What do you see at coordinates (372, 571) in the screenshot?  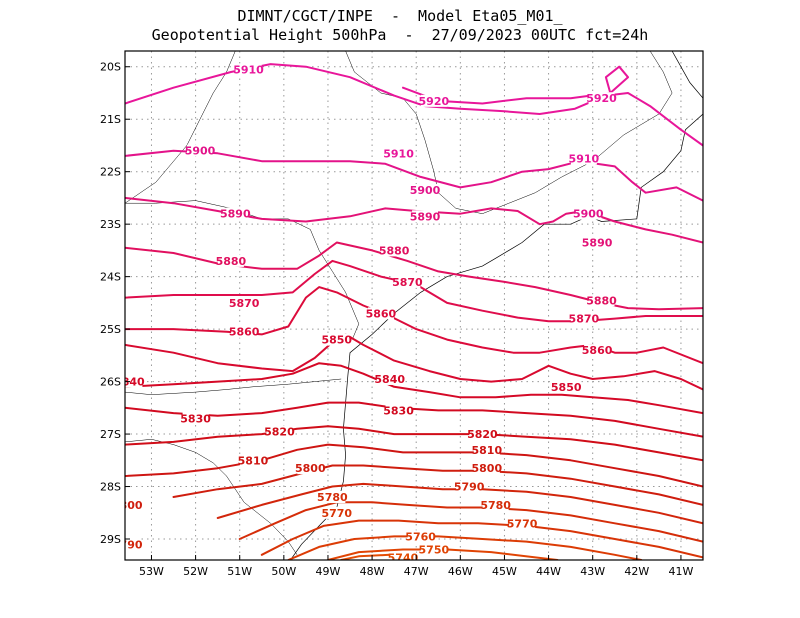 I see `lon-tick-label: 48W` at bounding box center [372, 571].